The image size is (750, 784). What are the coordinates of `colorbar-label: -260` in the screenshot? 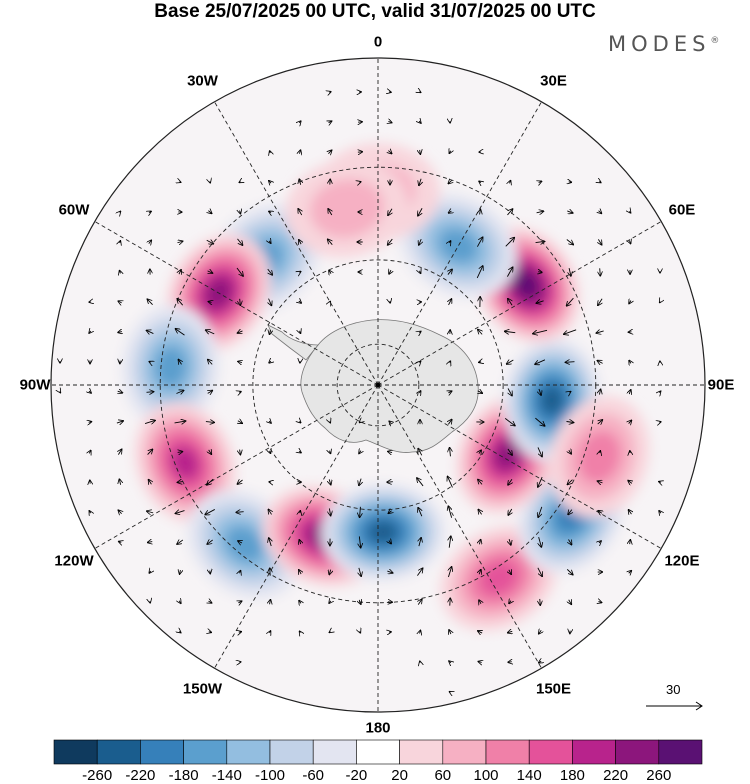 It's located at (97, 775).